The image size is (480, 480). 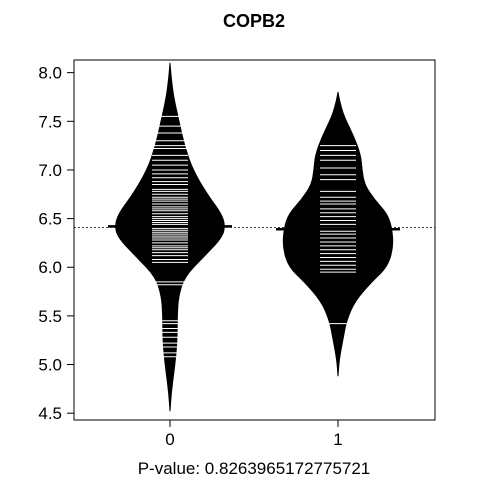 I want to click on y-tick-label: 4.5, so click(x=50, y=413).